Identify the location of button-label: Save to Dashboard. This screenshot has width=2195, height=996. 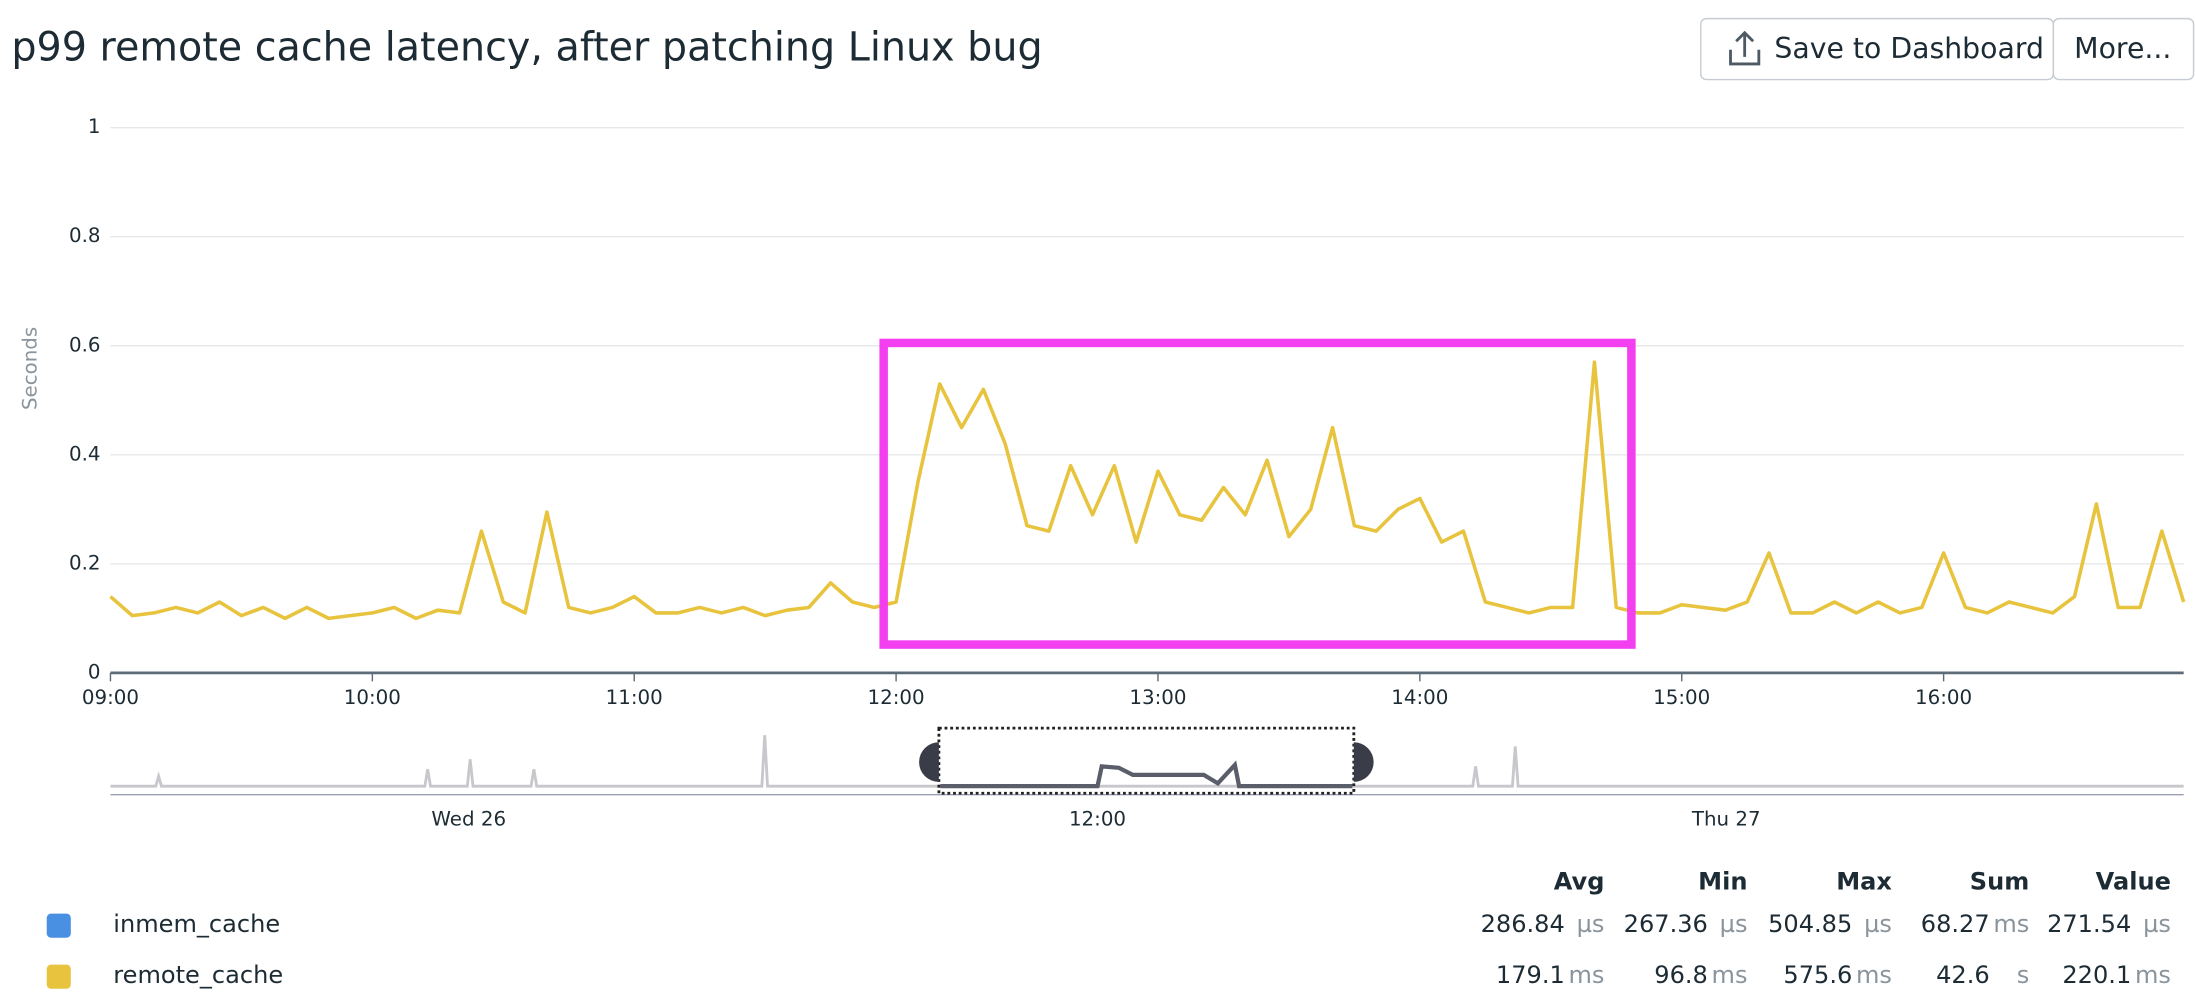
(1909, 48).